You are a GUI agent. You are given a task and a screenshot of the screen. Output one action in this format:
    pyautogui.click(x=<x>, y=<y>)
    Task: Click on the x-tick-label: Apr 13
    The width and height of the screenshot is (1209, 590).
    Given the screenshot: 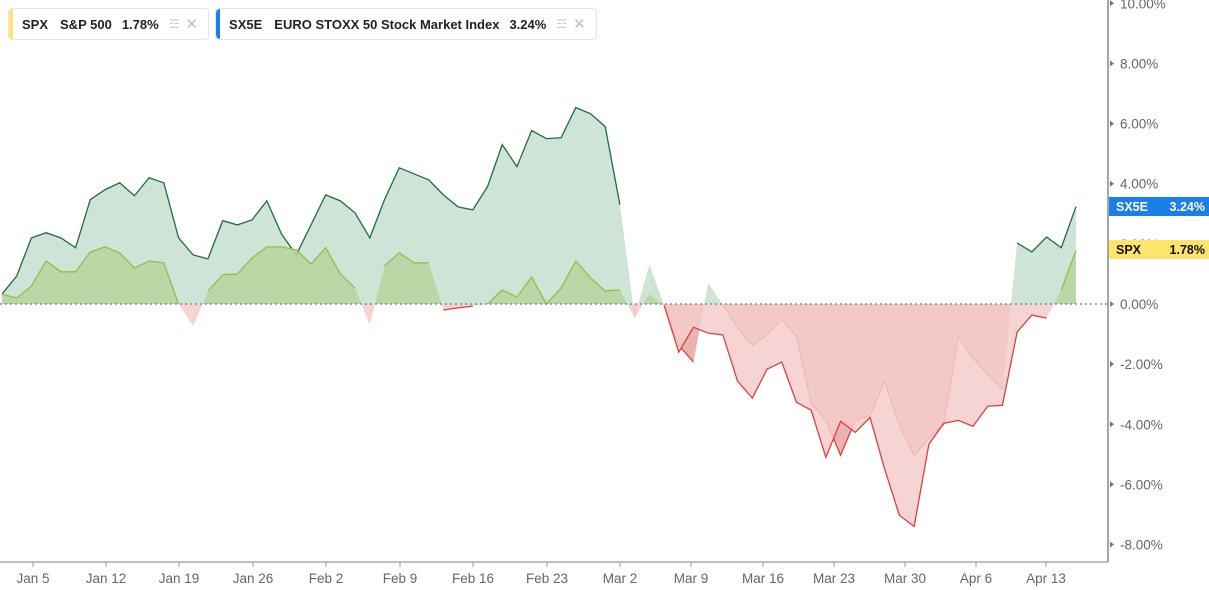 What is the action you would take?
    pyautogui.click(x=1046, y=578)
    